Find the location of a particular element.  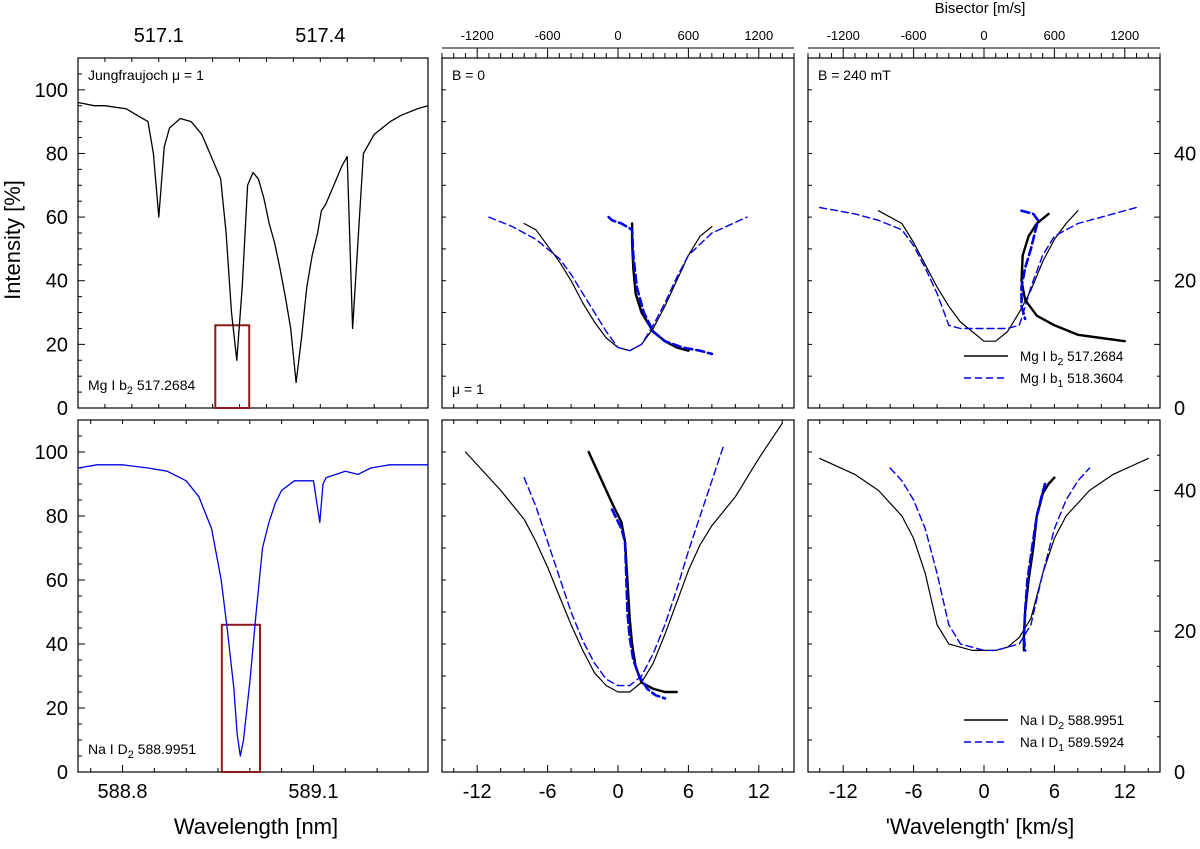

legend-entry-wavelength: 517.2684 is located at coordinates (1093, 356).